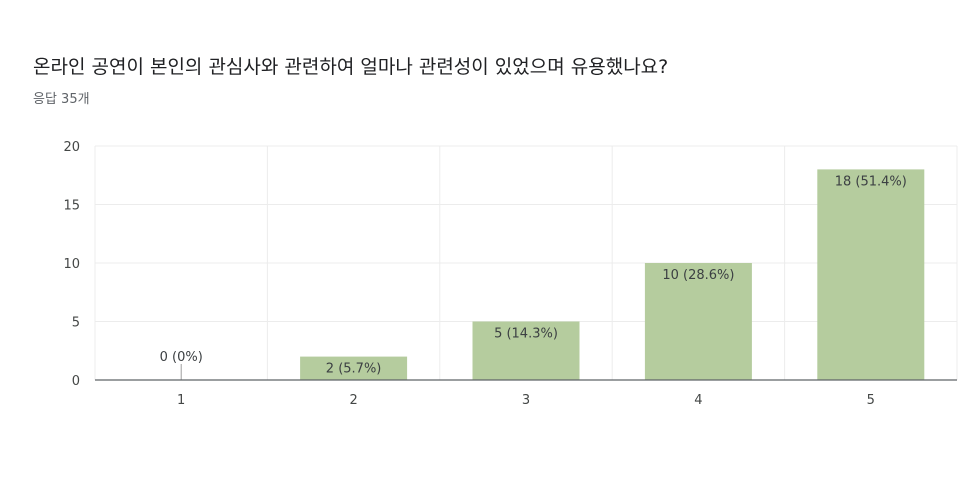  What do you see at coordinates (76, 323) in the screenshot?
I see `y-tick-label: 5` at bounding box center [76, 323].